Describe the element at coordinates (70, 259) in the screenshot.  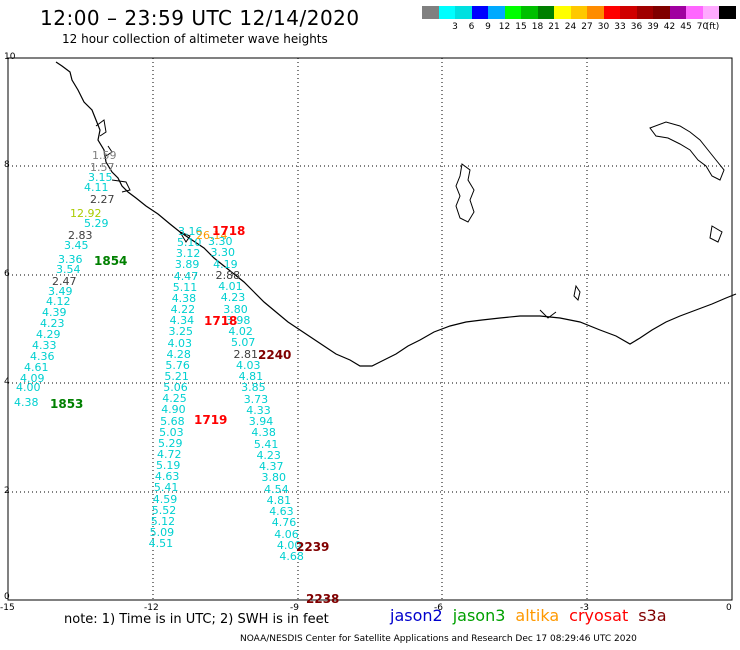
I see `wave-height-value: 3.36` at that location.